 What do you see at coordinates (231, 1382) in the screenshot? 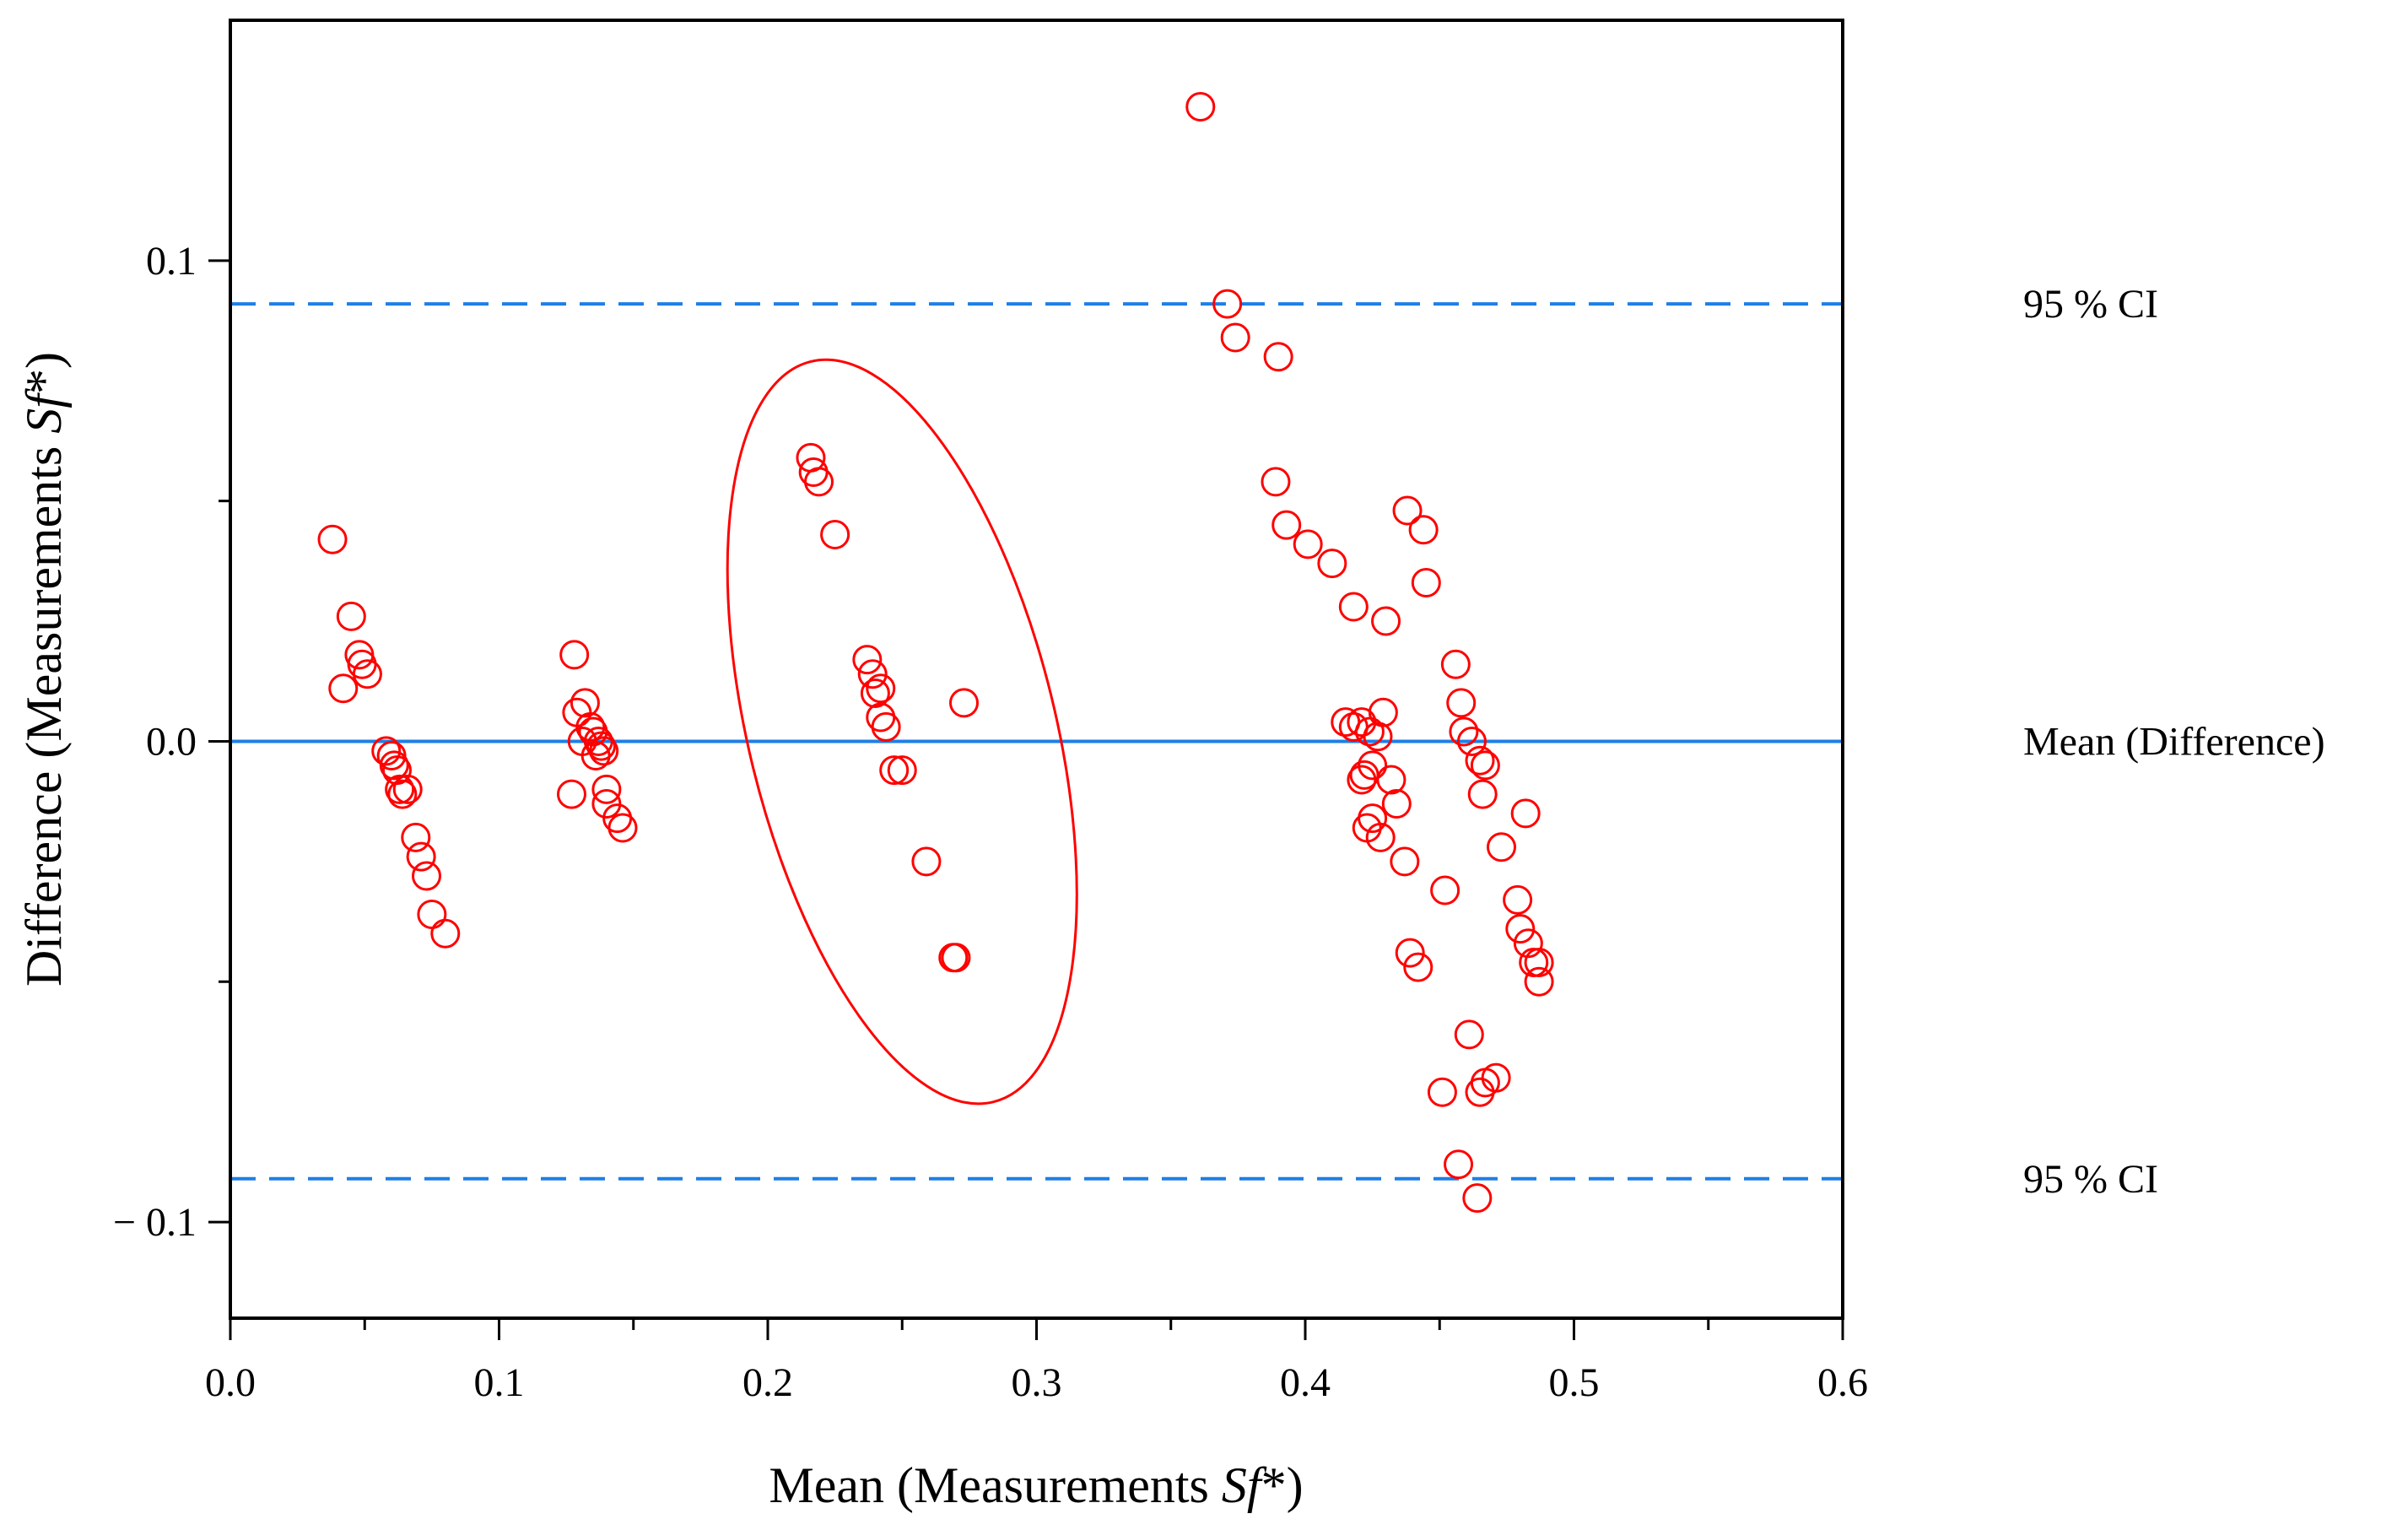
I see `x-tick-label: 0.0` at bounding box center [231, 1382].